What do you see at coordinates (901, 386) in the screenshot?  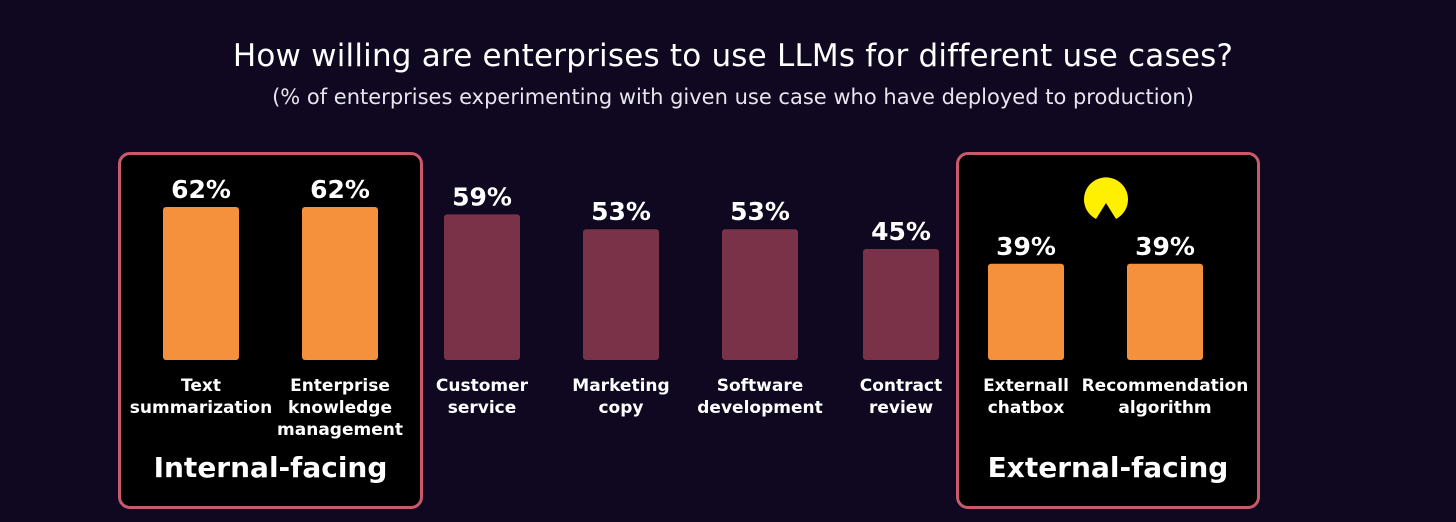 I see `category-label: Contract` at bounding box center [901, 386].